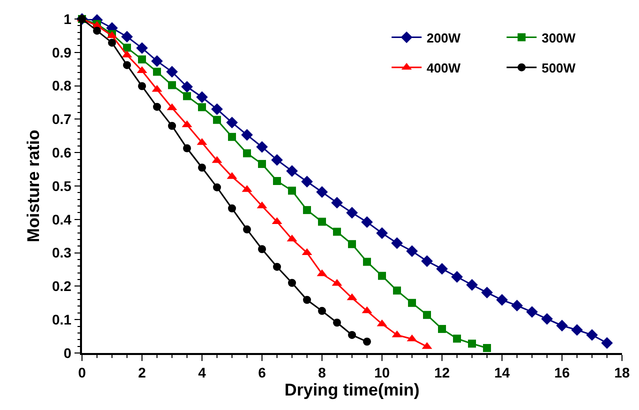 The image size is (639, 410). What do you see at coordinates (502, 372) in the screenshot?
I see `x-tick-label: 14` at bounding box center [502, 372].